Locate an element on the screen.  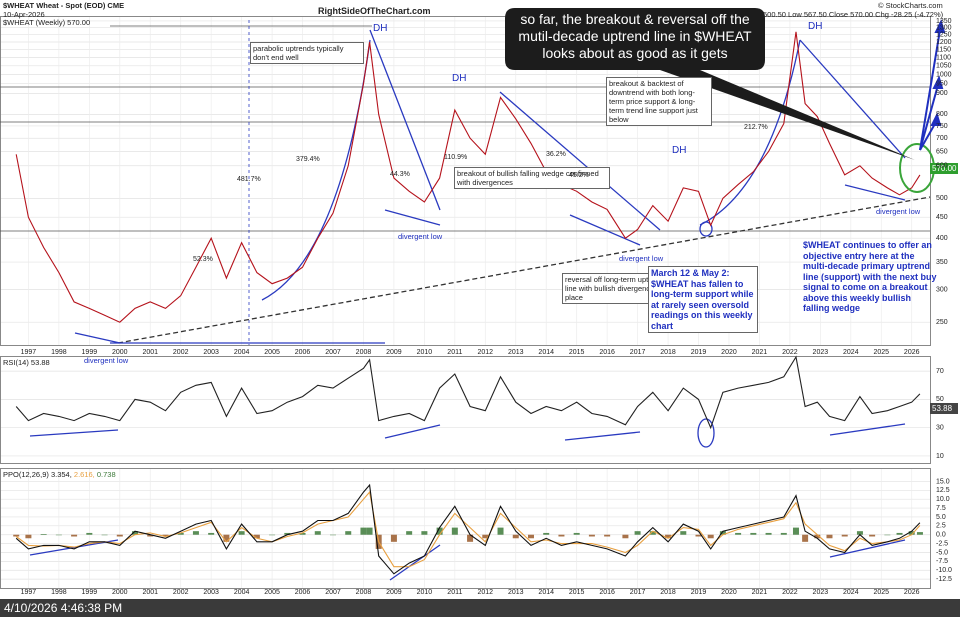
x-tick-label: 2002 is located at coordinates (181, 352).